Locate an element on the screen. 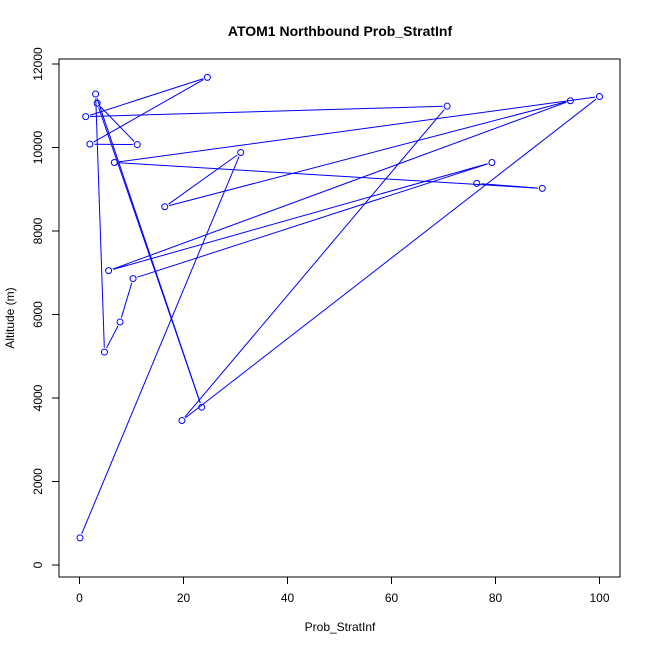  x-tick-label: 20 is located at coordinates (184, 598).